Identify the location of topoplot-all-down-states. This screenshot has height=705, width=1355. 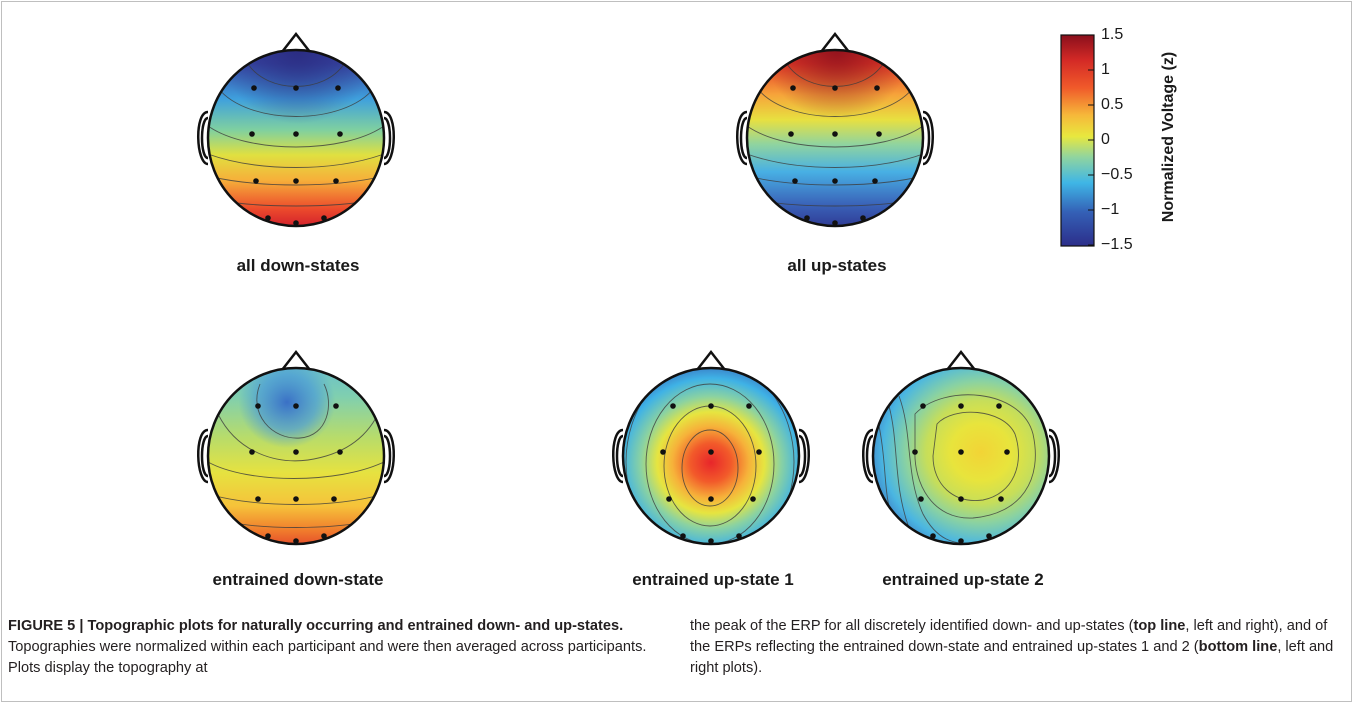
(296, 129).